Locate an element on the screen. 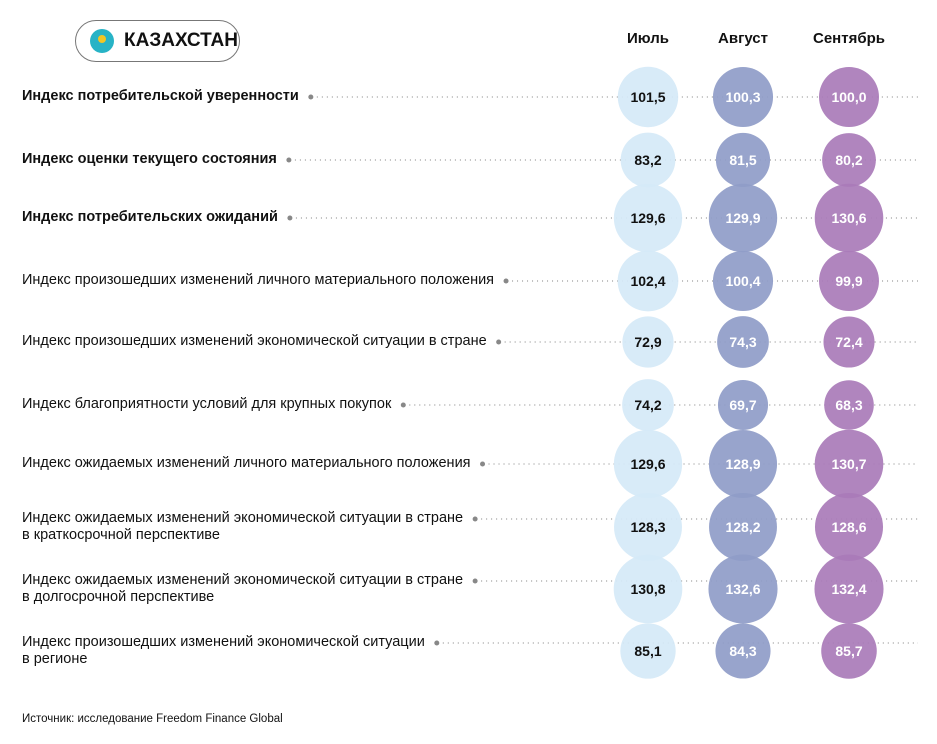 The height and width of the screenshot is (744, 937). bubble-value: 68,3 is located at coordinates (848, 405).